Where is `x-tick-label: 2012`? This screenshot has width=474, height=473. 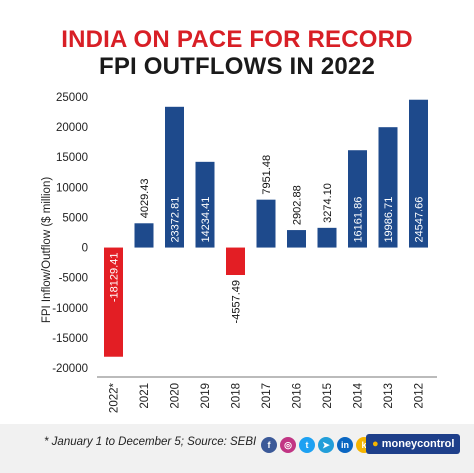
x-tick-label: 2012 is located at coordinates (420, 396).